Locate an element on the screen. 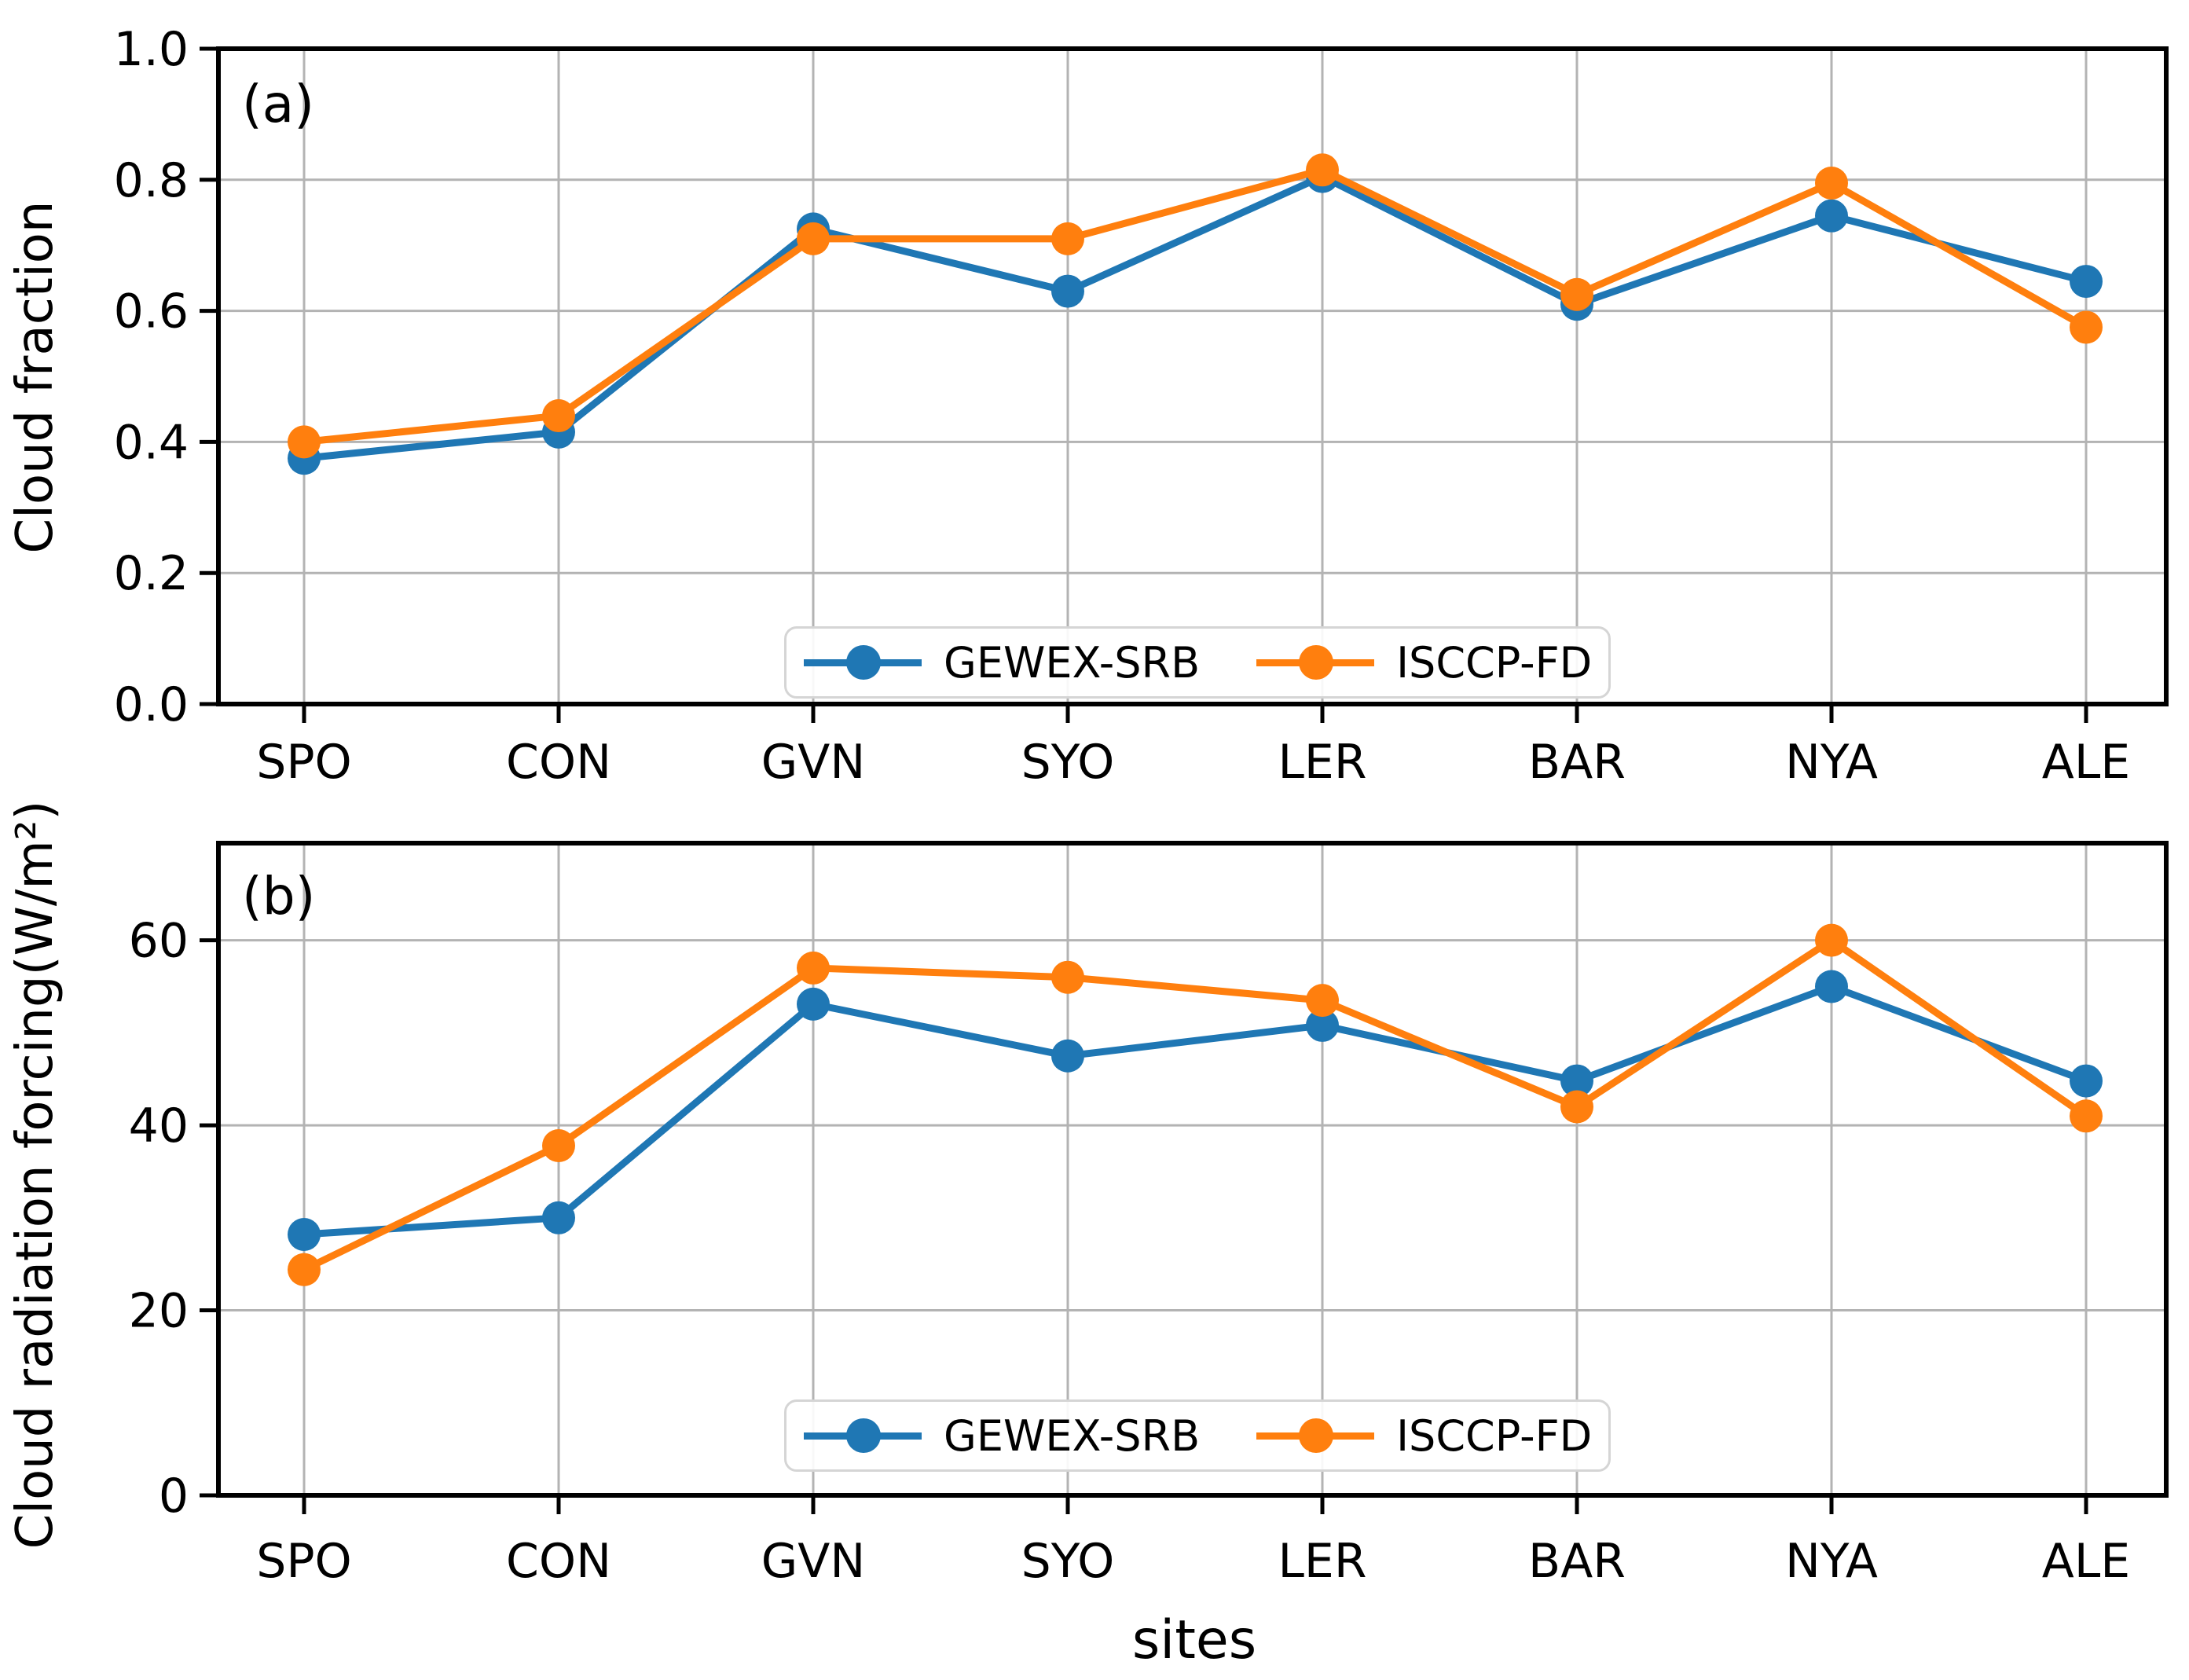 The width and height of the screenshot is (2189, 1680). y-tick-label: 0.2 is located at coordinates (151, 573).